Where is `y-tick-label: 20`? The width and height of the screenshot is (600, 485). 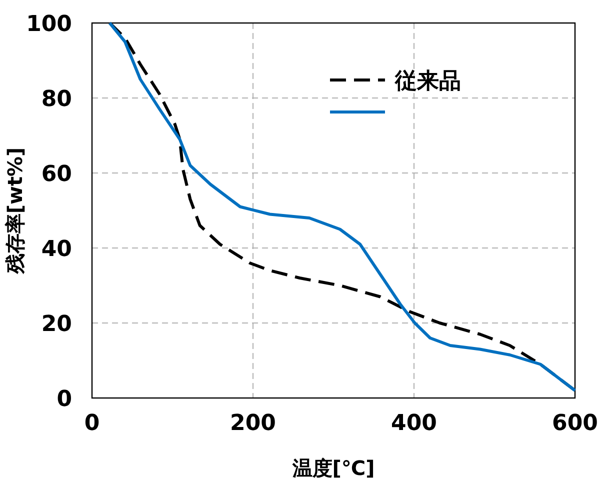 y-tick-label: 20 is located at coordinates (56, 324).